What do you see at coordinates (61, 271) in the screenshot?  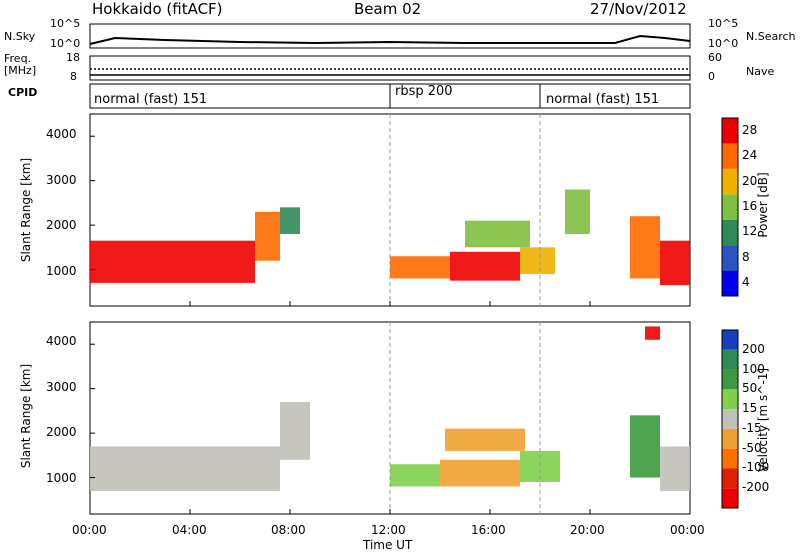 I see `power-ytick-1000: 1000` at bounding box center [61, 271].